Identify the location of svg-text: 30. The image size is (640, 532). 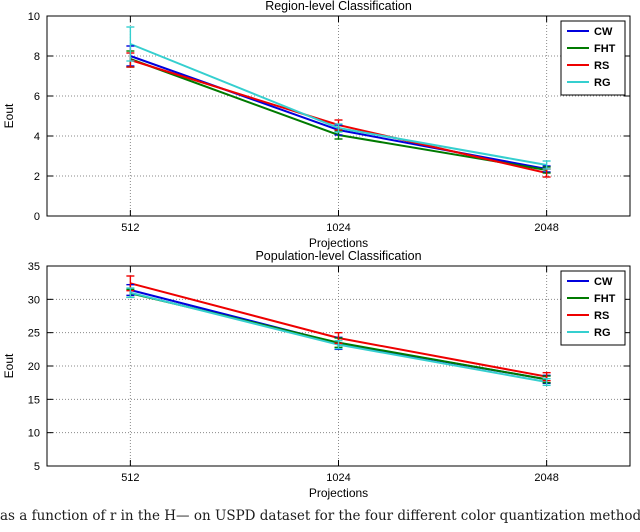
(34, 300).